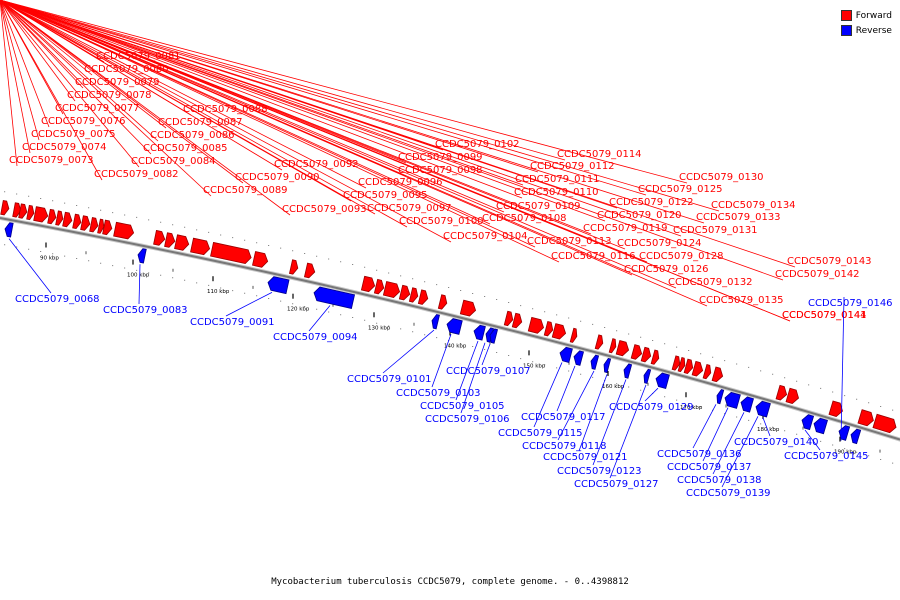  Describe the element at coordinates (64, 147) in the screenshot. I see `forward-gene-label: CCDC5079_0074` at that location.